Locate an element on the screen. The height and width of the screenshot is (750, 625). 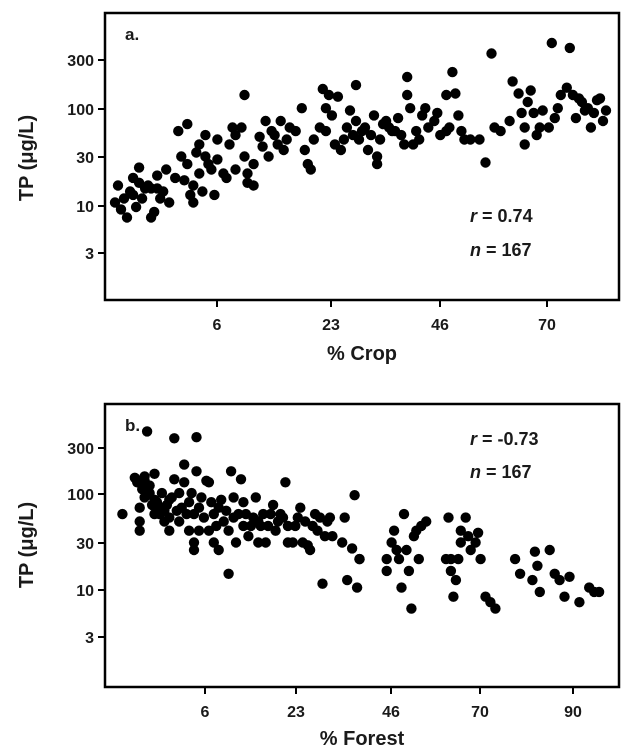
y-tick-label: 300 is located at coordinates (80, 61).